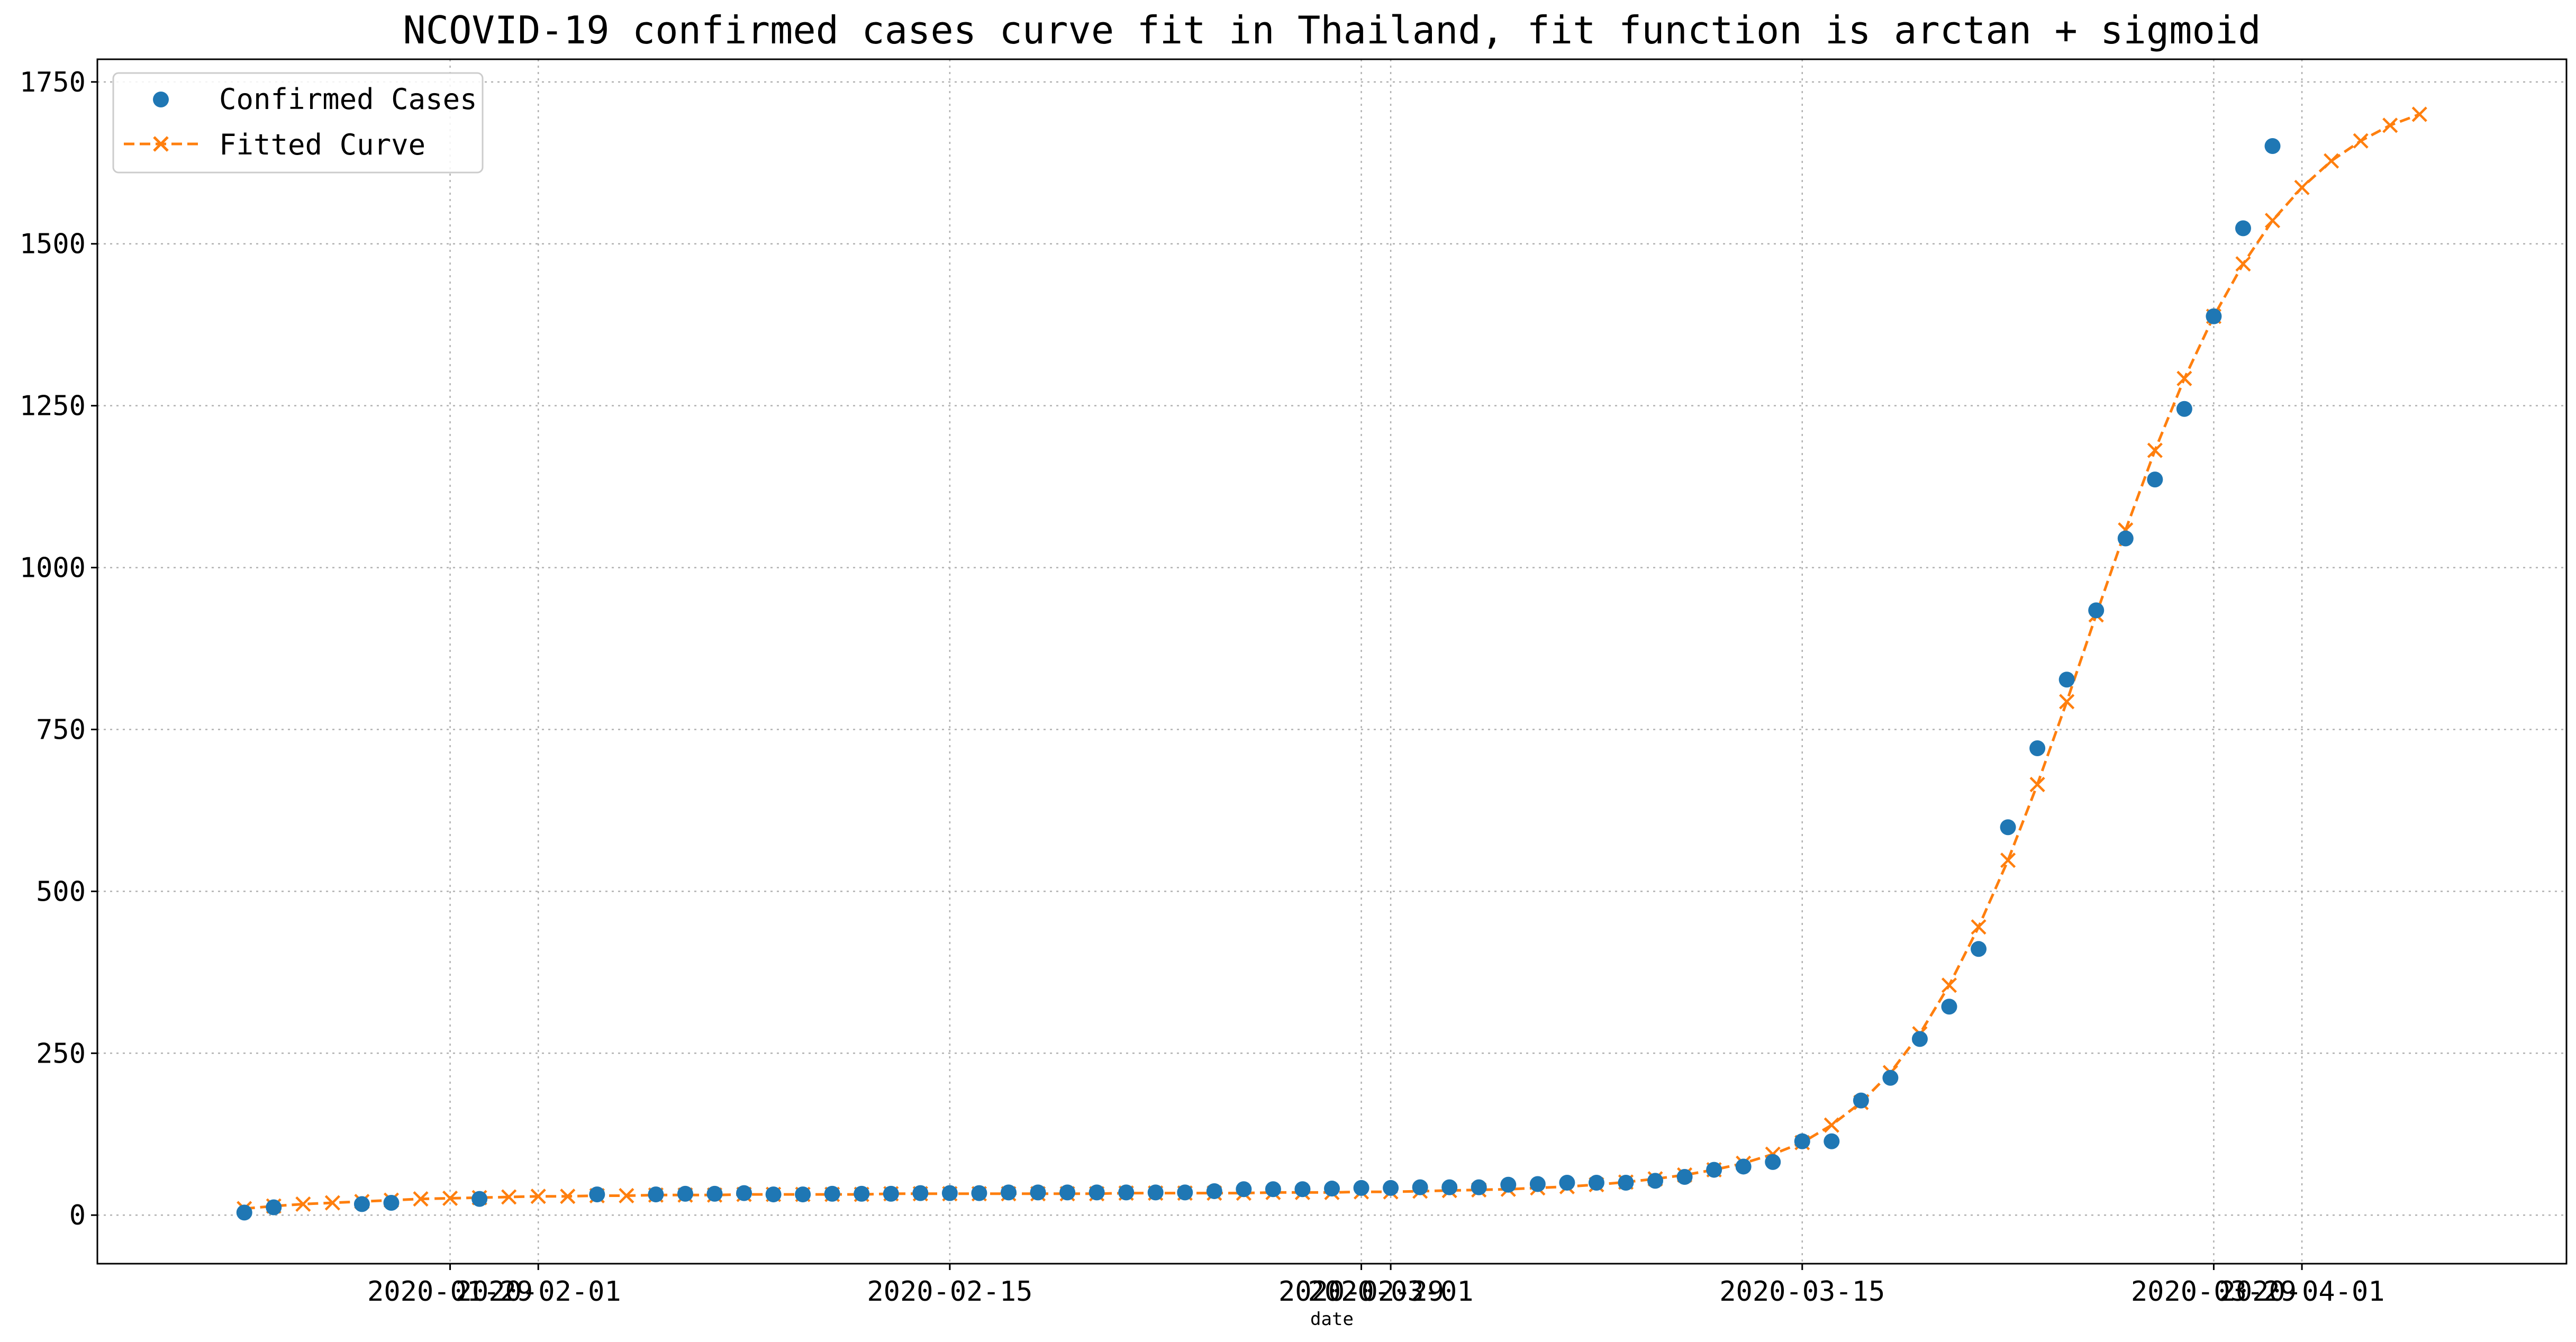  I want to click on y-tick-label: 1000, so click(53, 568).